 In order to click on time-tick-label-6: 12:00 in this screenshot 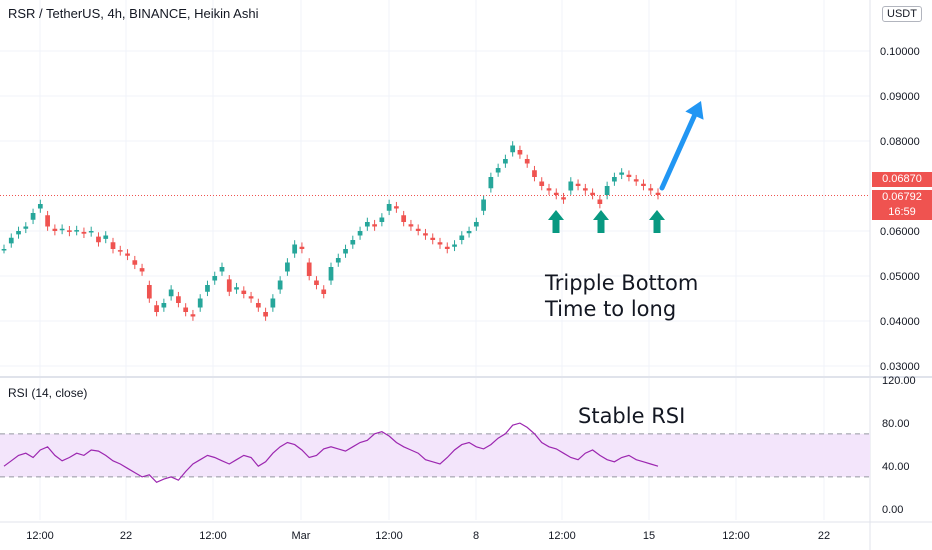, I will do `click(562, 536)`.